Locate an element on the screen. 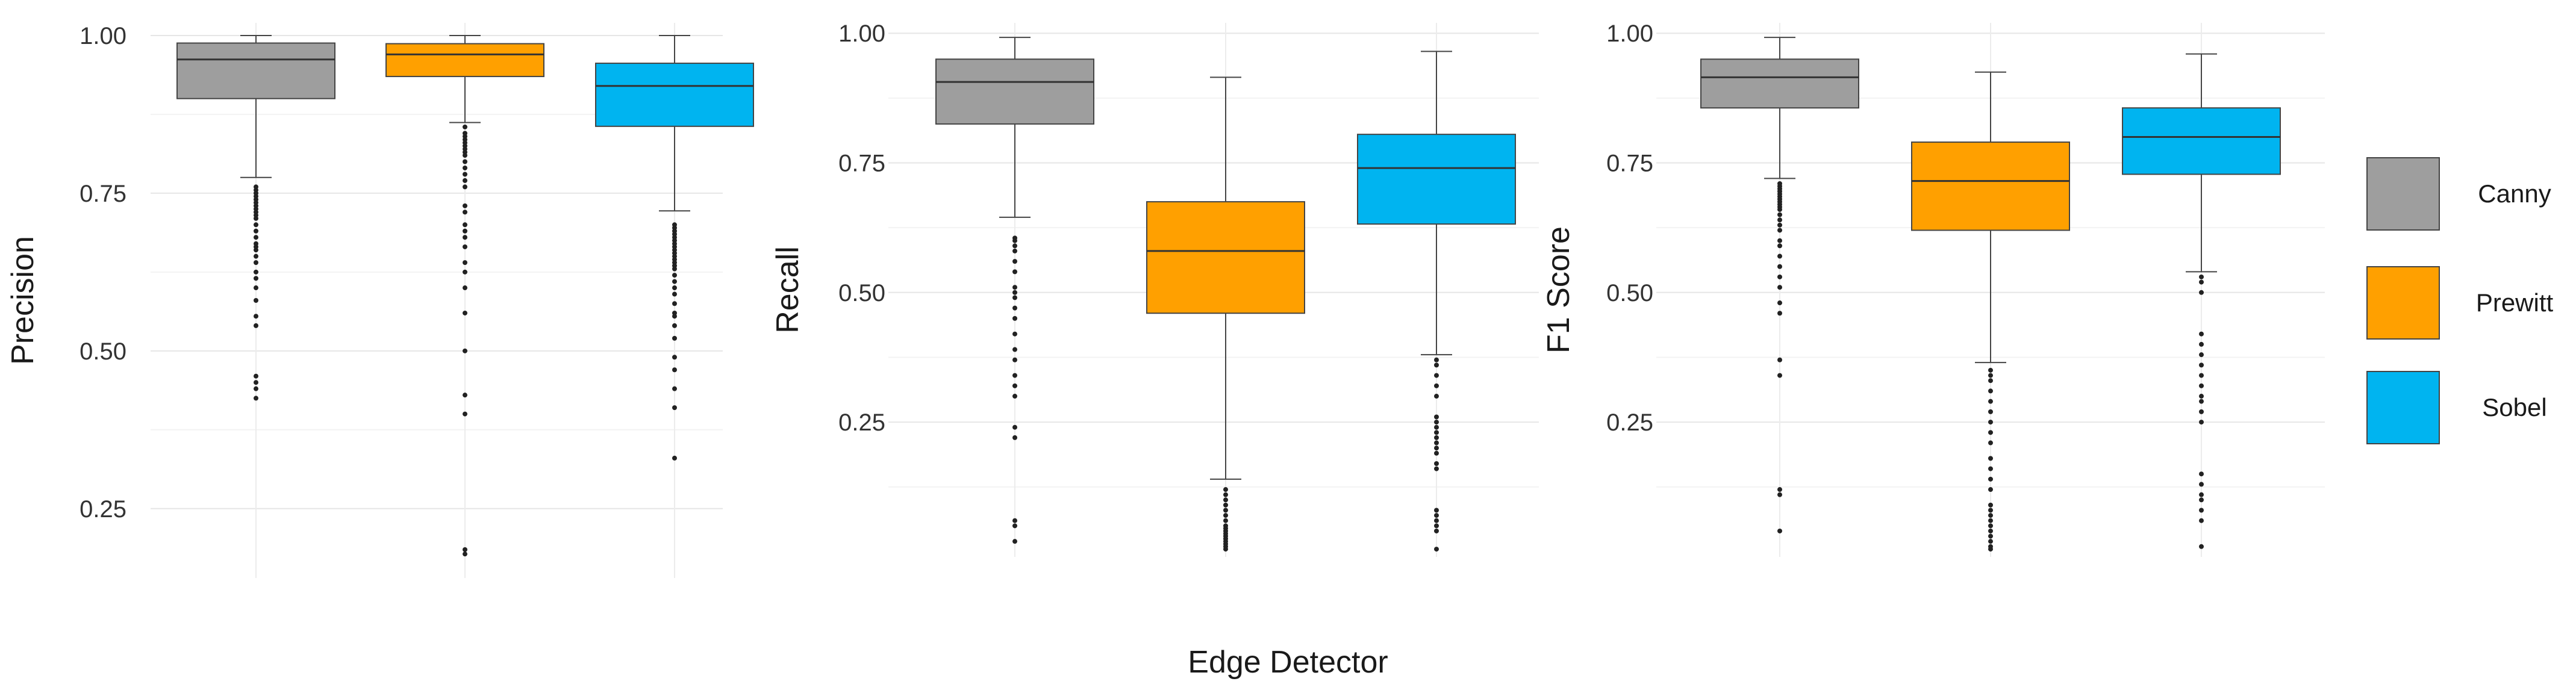 The width and height of the screenshot is (2576, 699). legend: Canny Prewitt Sobel is located at coordinates (2460, 300).